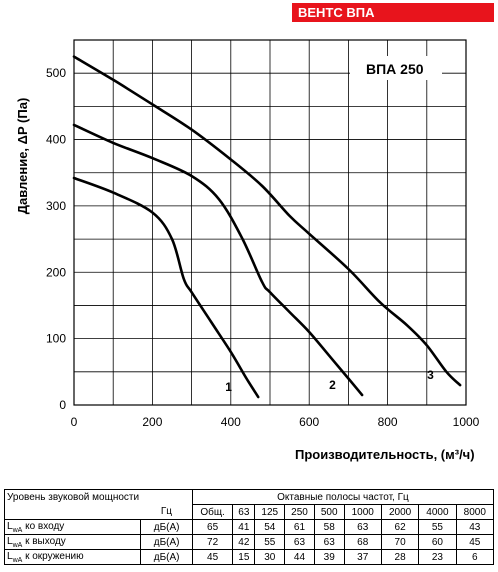  I want to click on table-cell: 28, so click(400, 557).